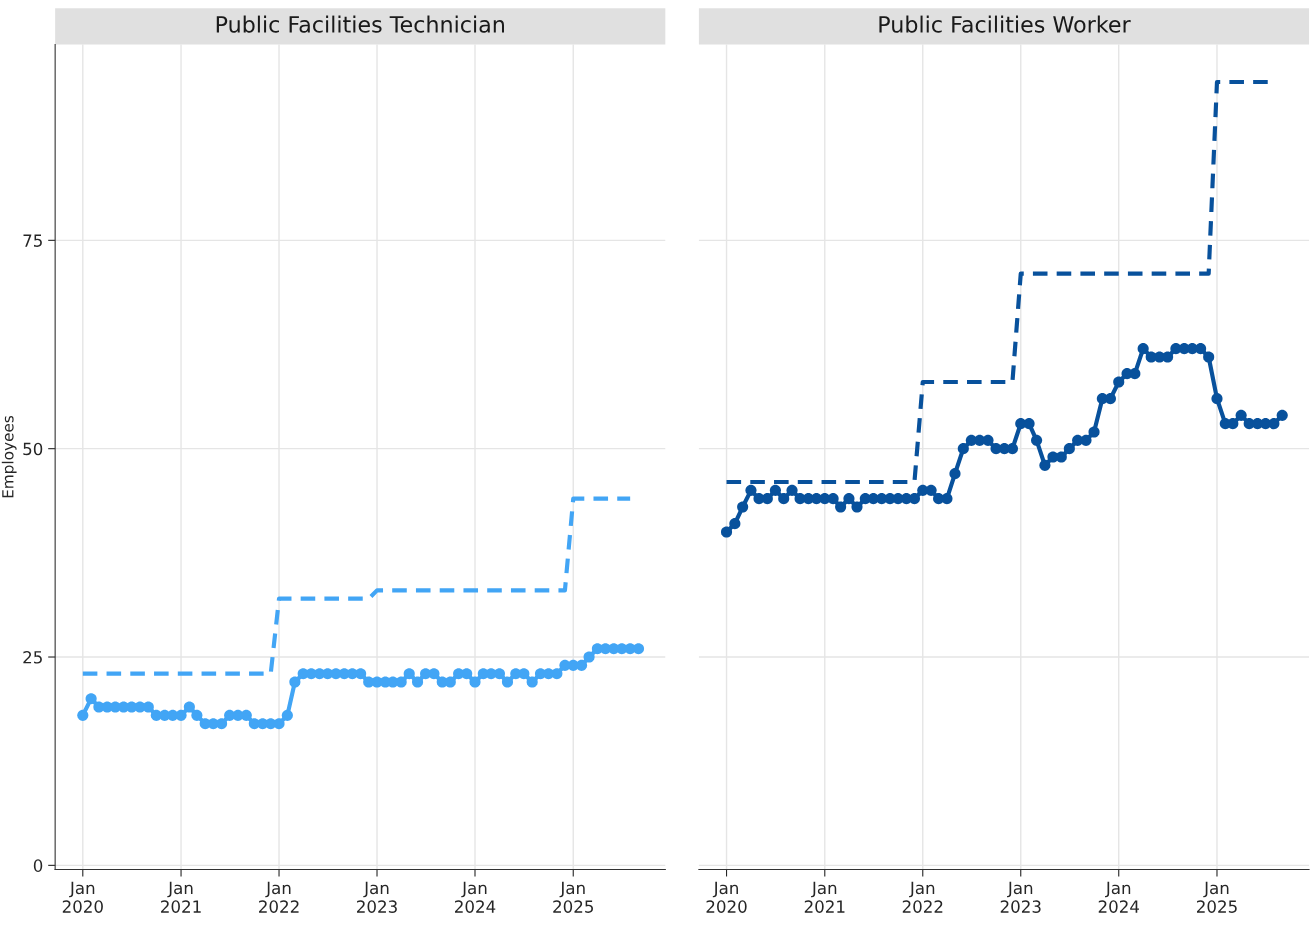 The width and height of the screenshot is (1313, 927). What do you see at coordinates (32, 657) in the screenshot?
I see `y-tick-label: 25` at bounding box center [32, 657].